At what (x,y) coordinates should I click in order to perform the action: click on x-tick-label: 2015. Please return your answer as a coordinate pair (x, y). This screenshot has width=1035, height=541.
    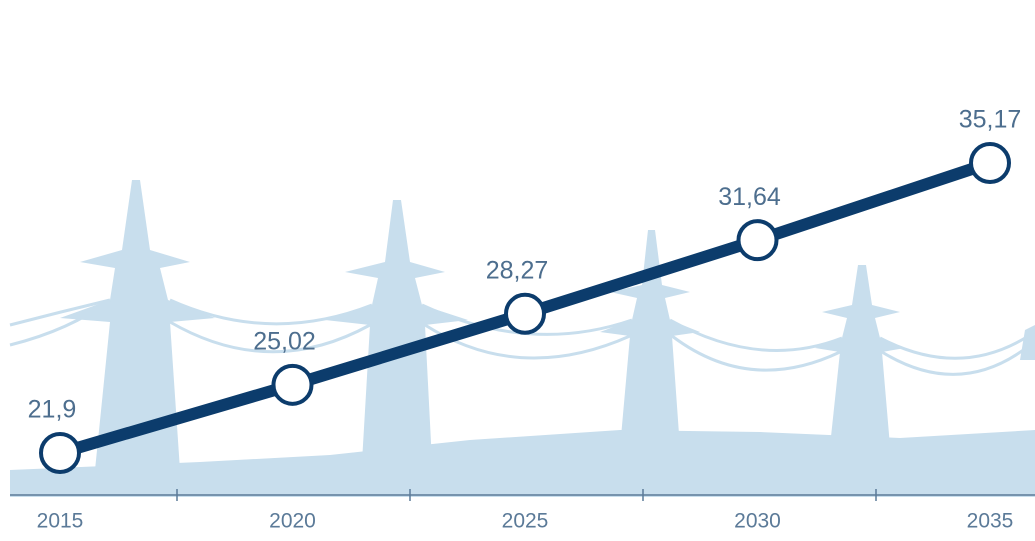
    Looking at the image, I should click on (60, 521).